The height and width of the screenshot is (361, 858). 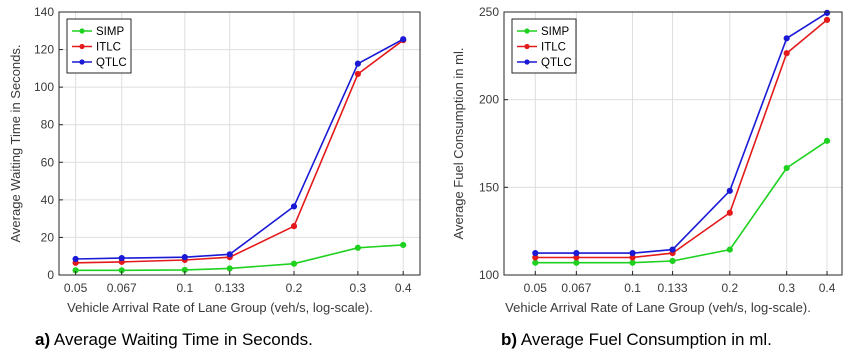 I want to click on chart-b-xtick-label-1: 0.067, so click(x=576, y=288).